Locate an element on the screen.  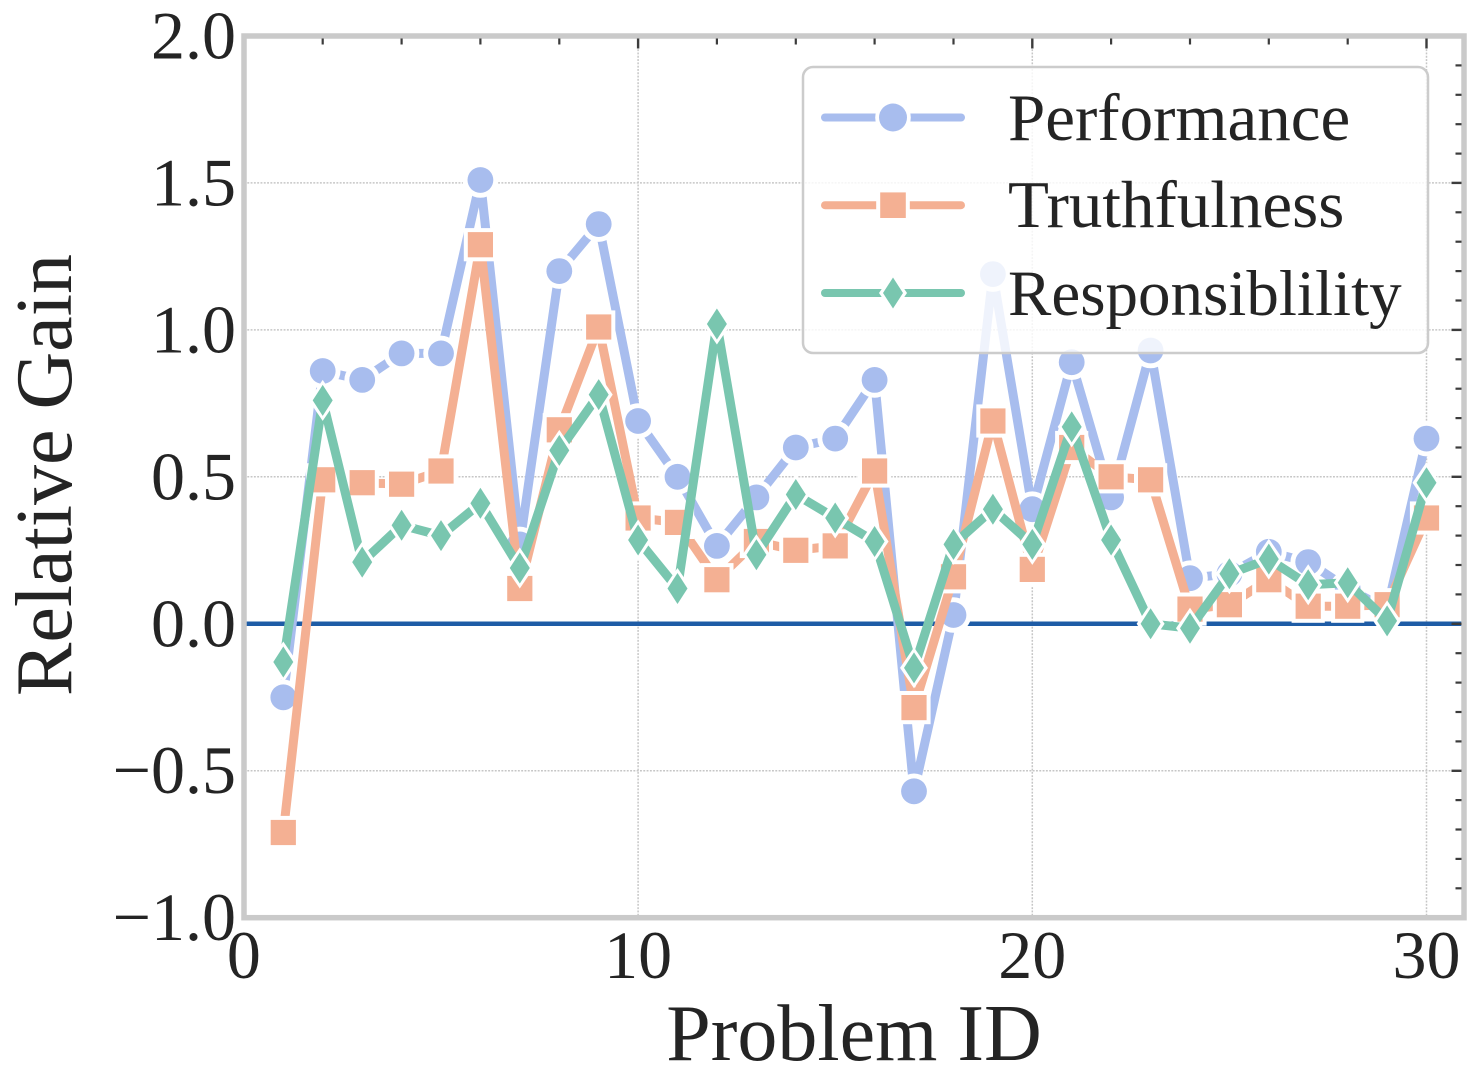
svg-text: 1.5 is located at coordinates (193, 182).